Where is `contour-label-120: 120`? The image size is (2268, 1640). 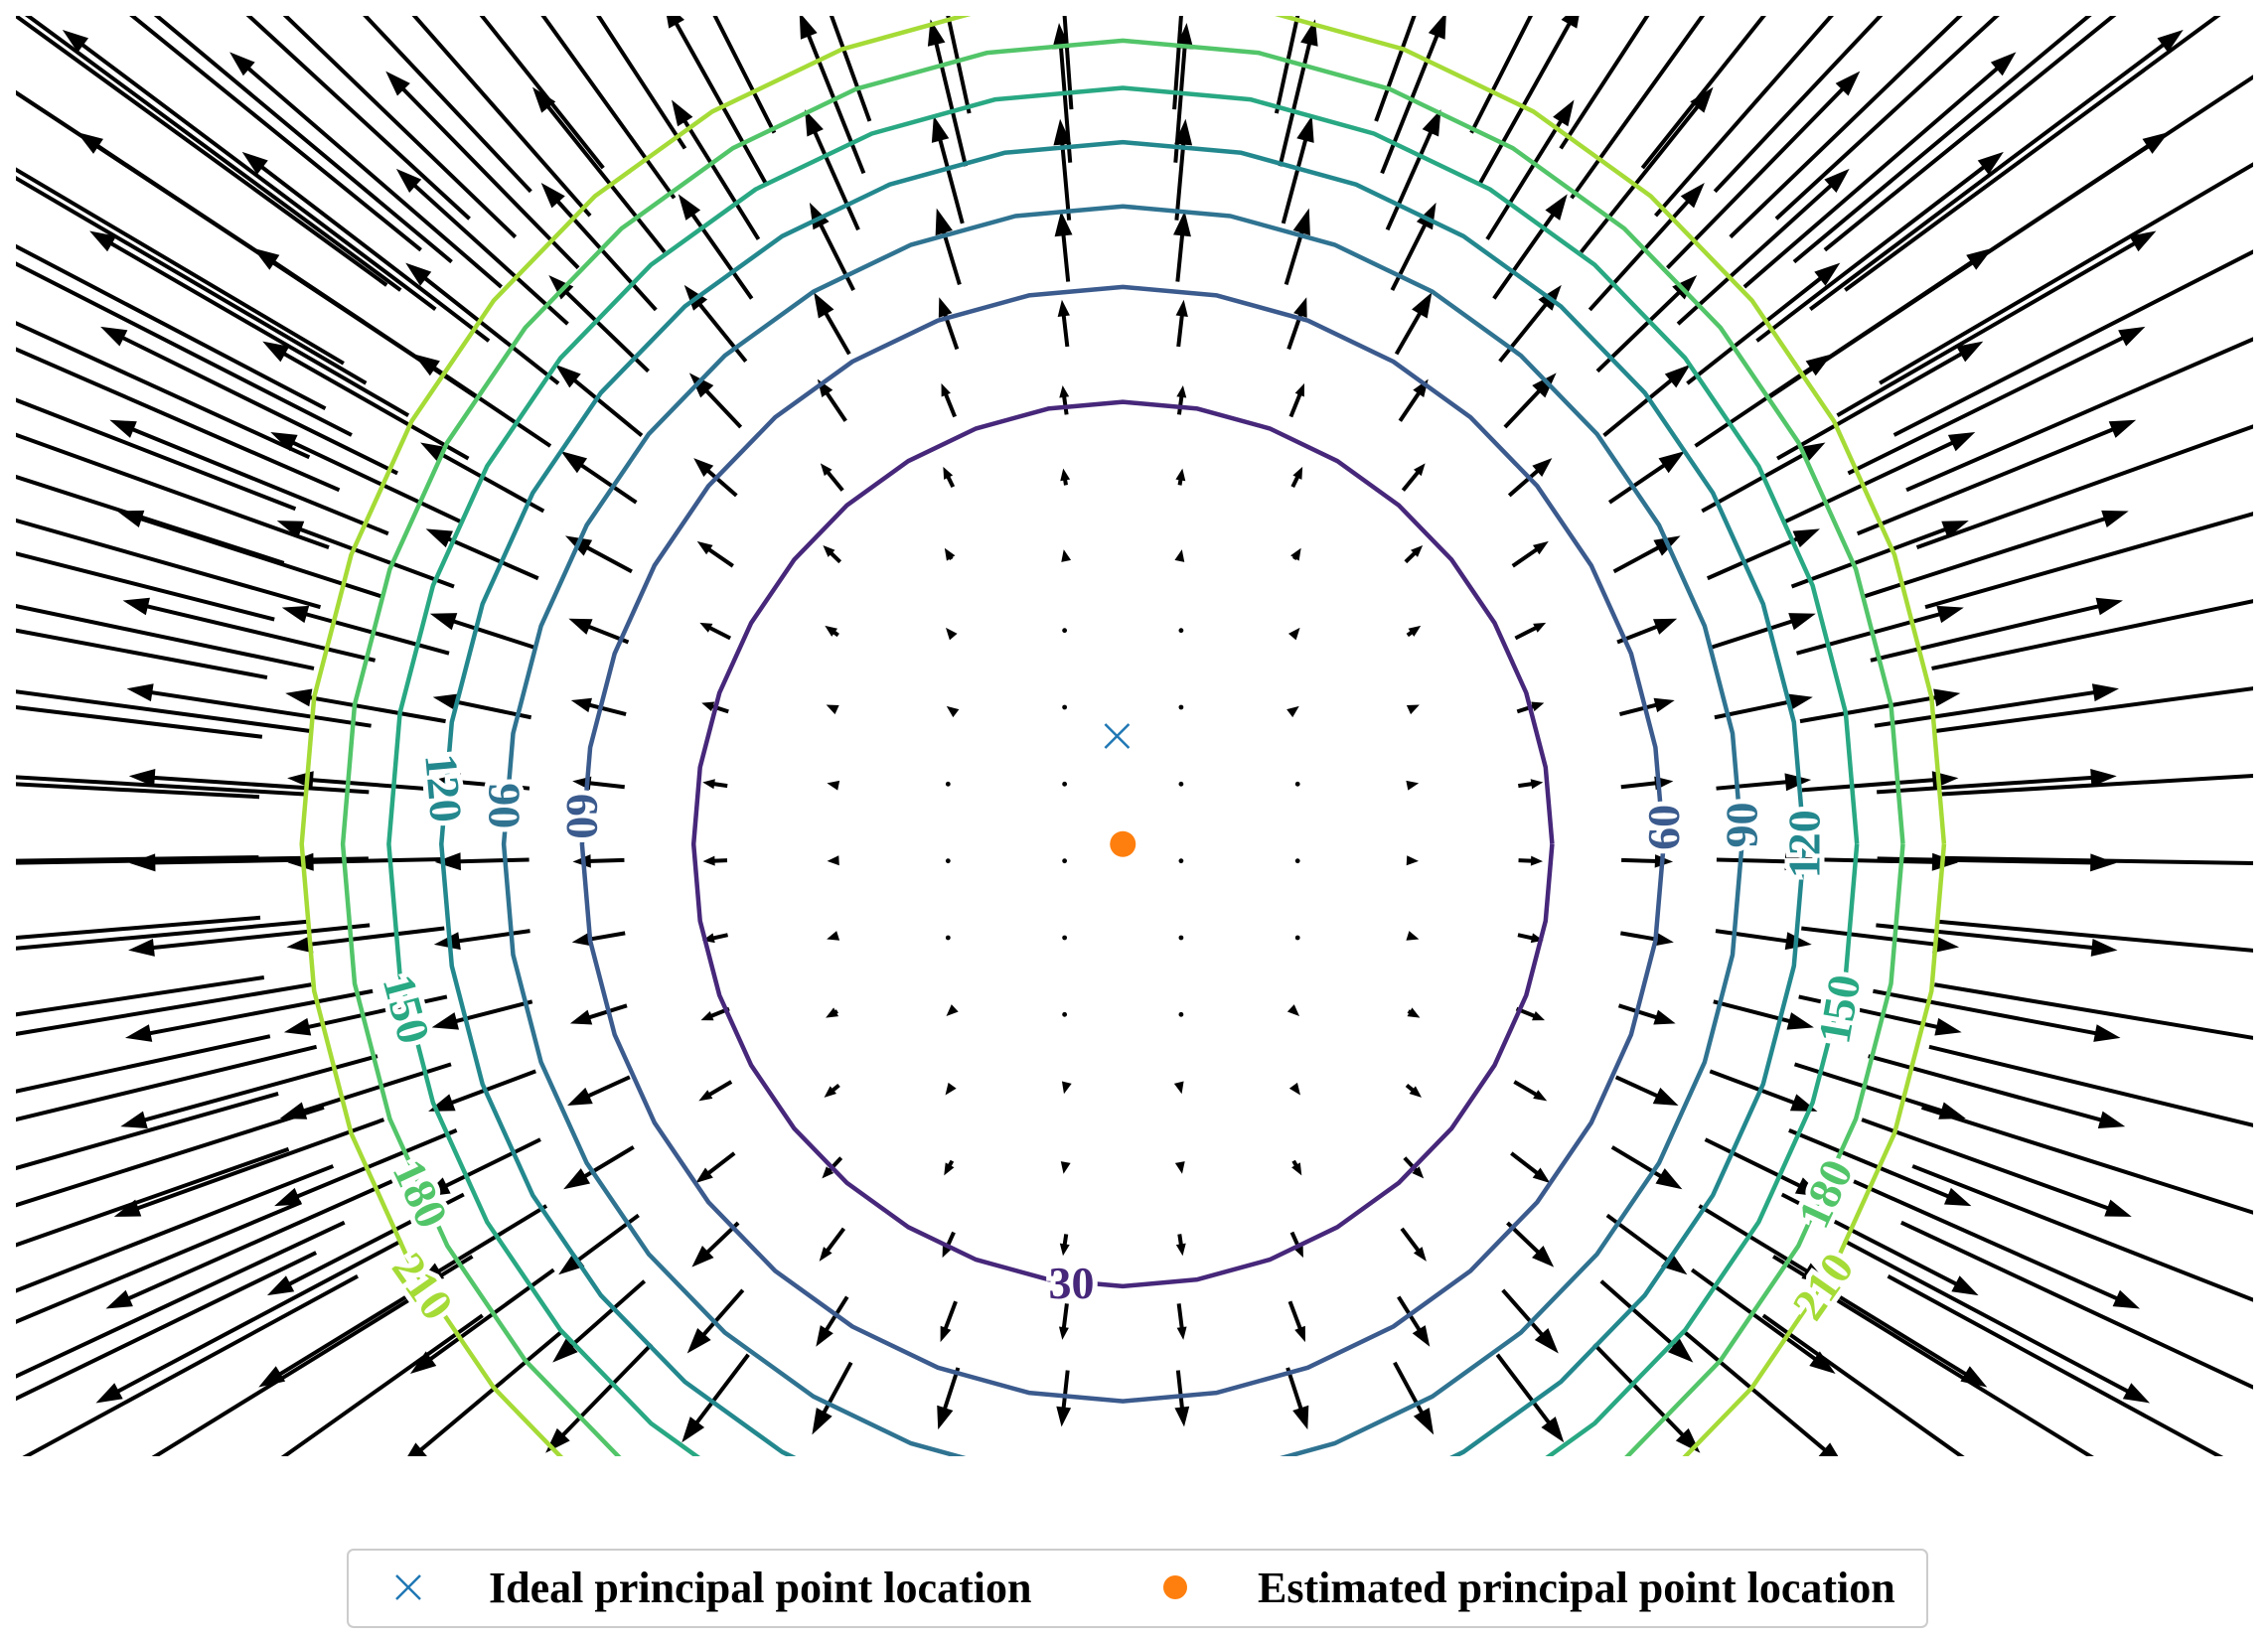
contour-label-120: 120 is located at coordinates (1804, 844).